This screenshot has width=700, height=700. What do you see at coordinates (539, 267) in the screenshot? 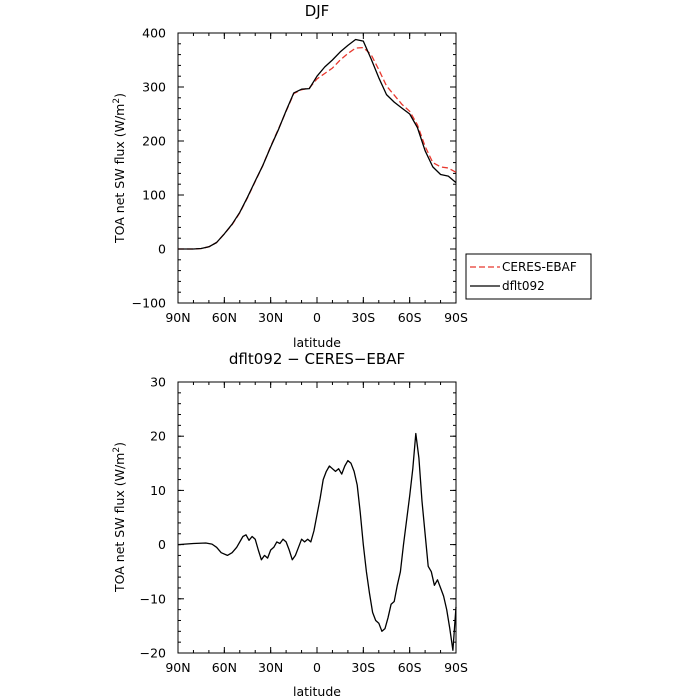
I see `legend-label-ceres-ebaf: CERES-EBAF` at bounding box center [539, 267].